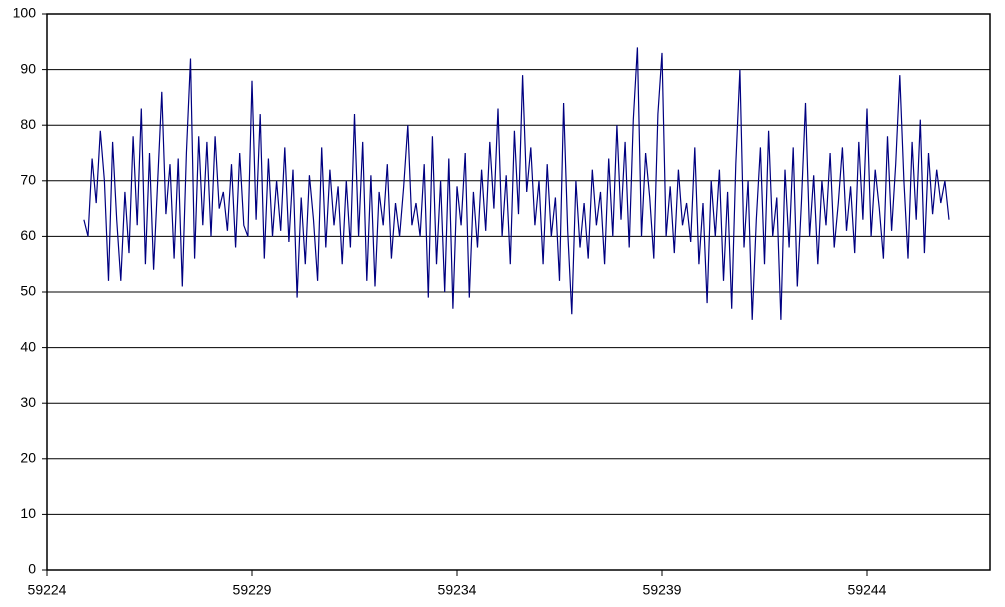 The height and width of the screenshot is (607, 1005). Describe the element at coordinates (28, 235) in the screenshot. I see `y-tick-label: 60` at that location.